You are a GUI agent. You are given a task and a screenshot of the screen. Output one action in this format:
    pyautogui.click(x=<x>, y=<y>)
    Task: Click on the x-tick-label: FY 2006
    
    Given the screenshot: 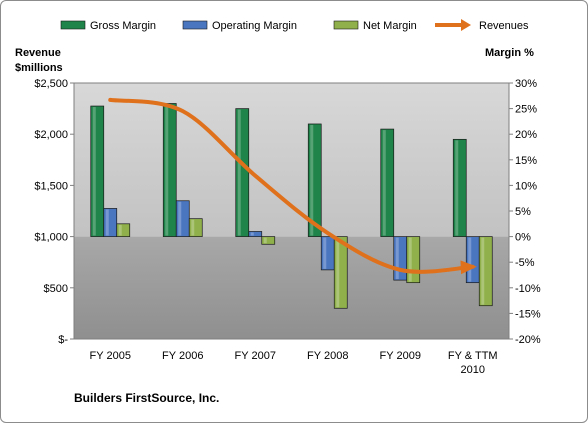 What is the action you would take?
    pyautogui.click(x=182, y=356)
    